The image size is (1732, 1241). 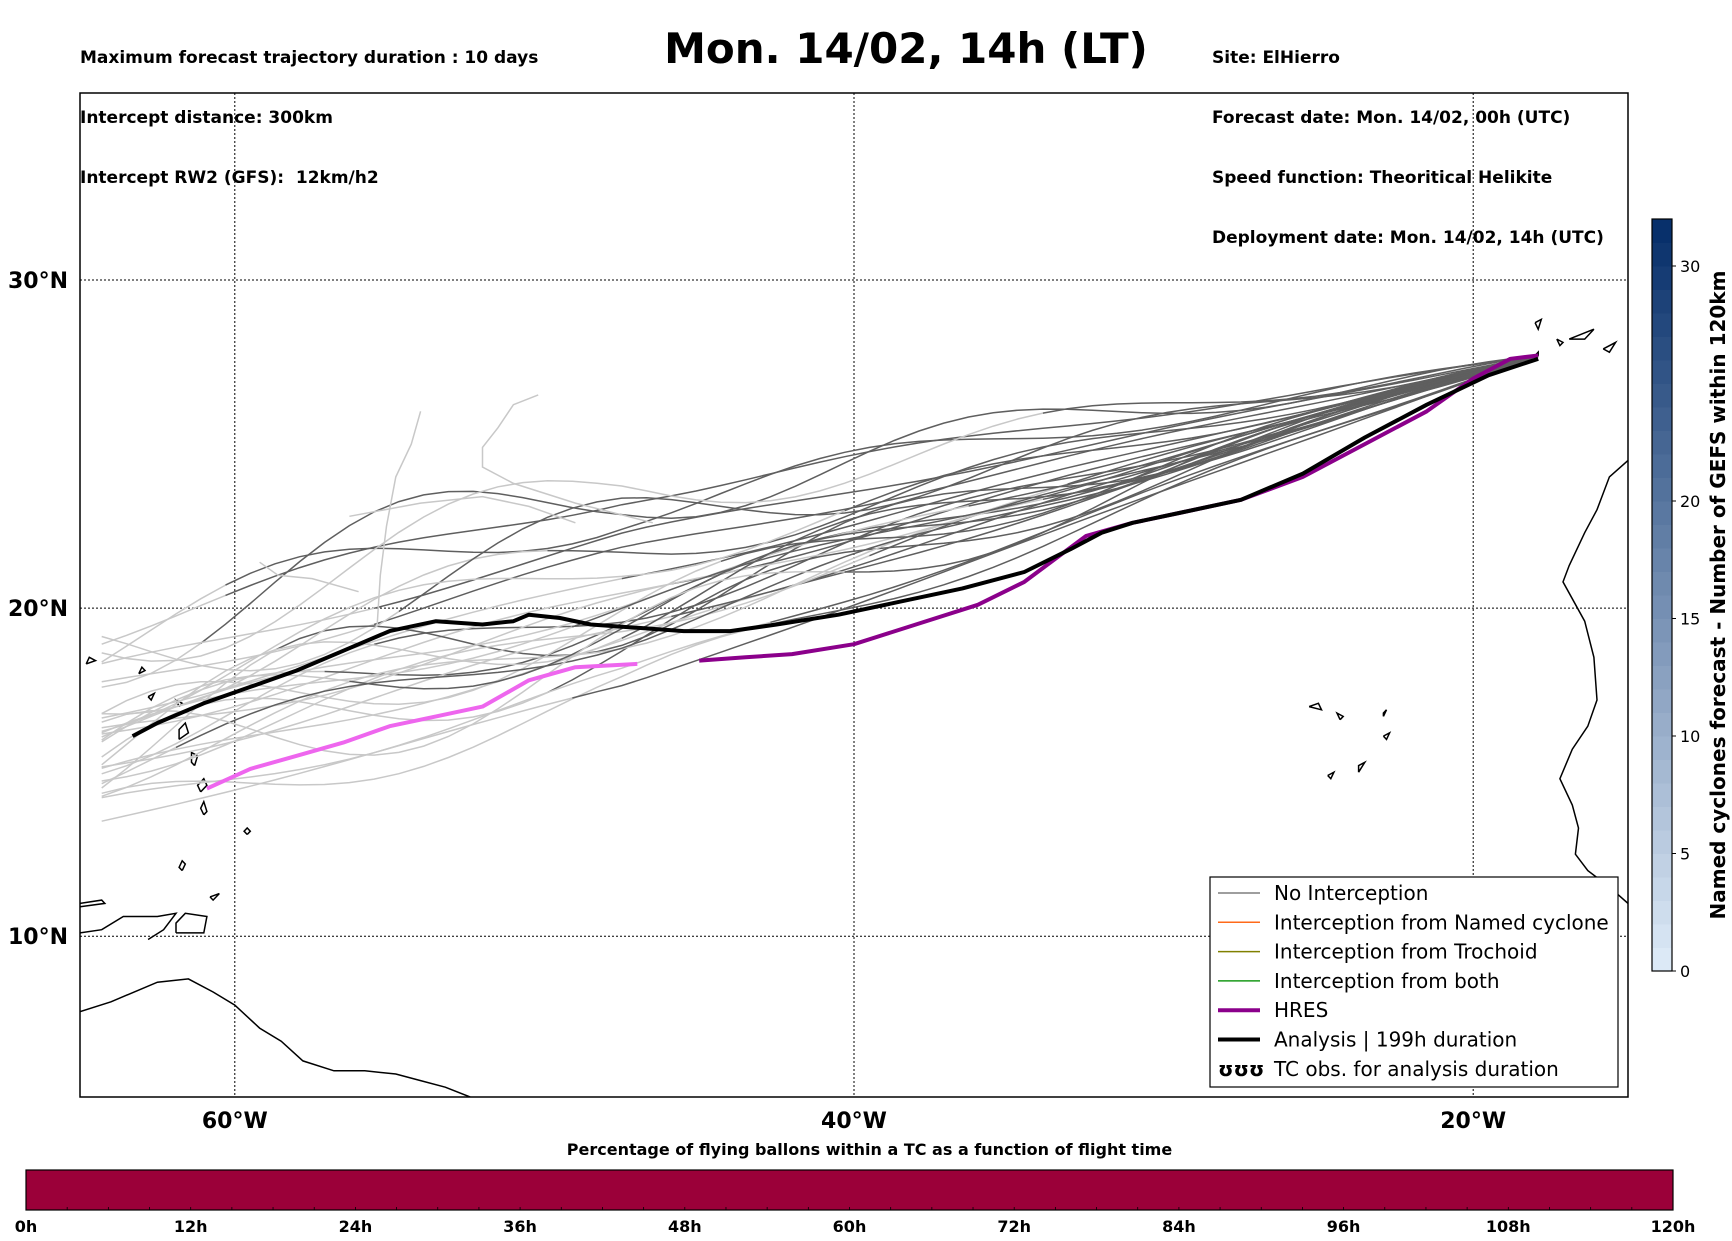 What do you see at coordinates (1441, 922) in the screenshot?
I see `legend-label: Interception from Named cyclone` at bounding box center [1441, 922].